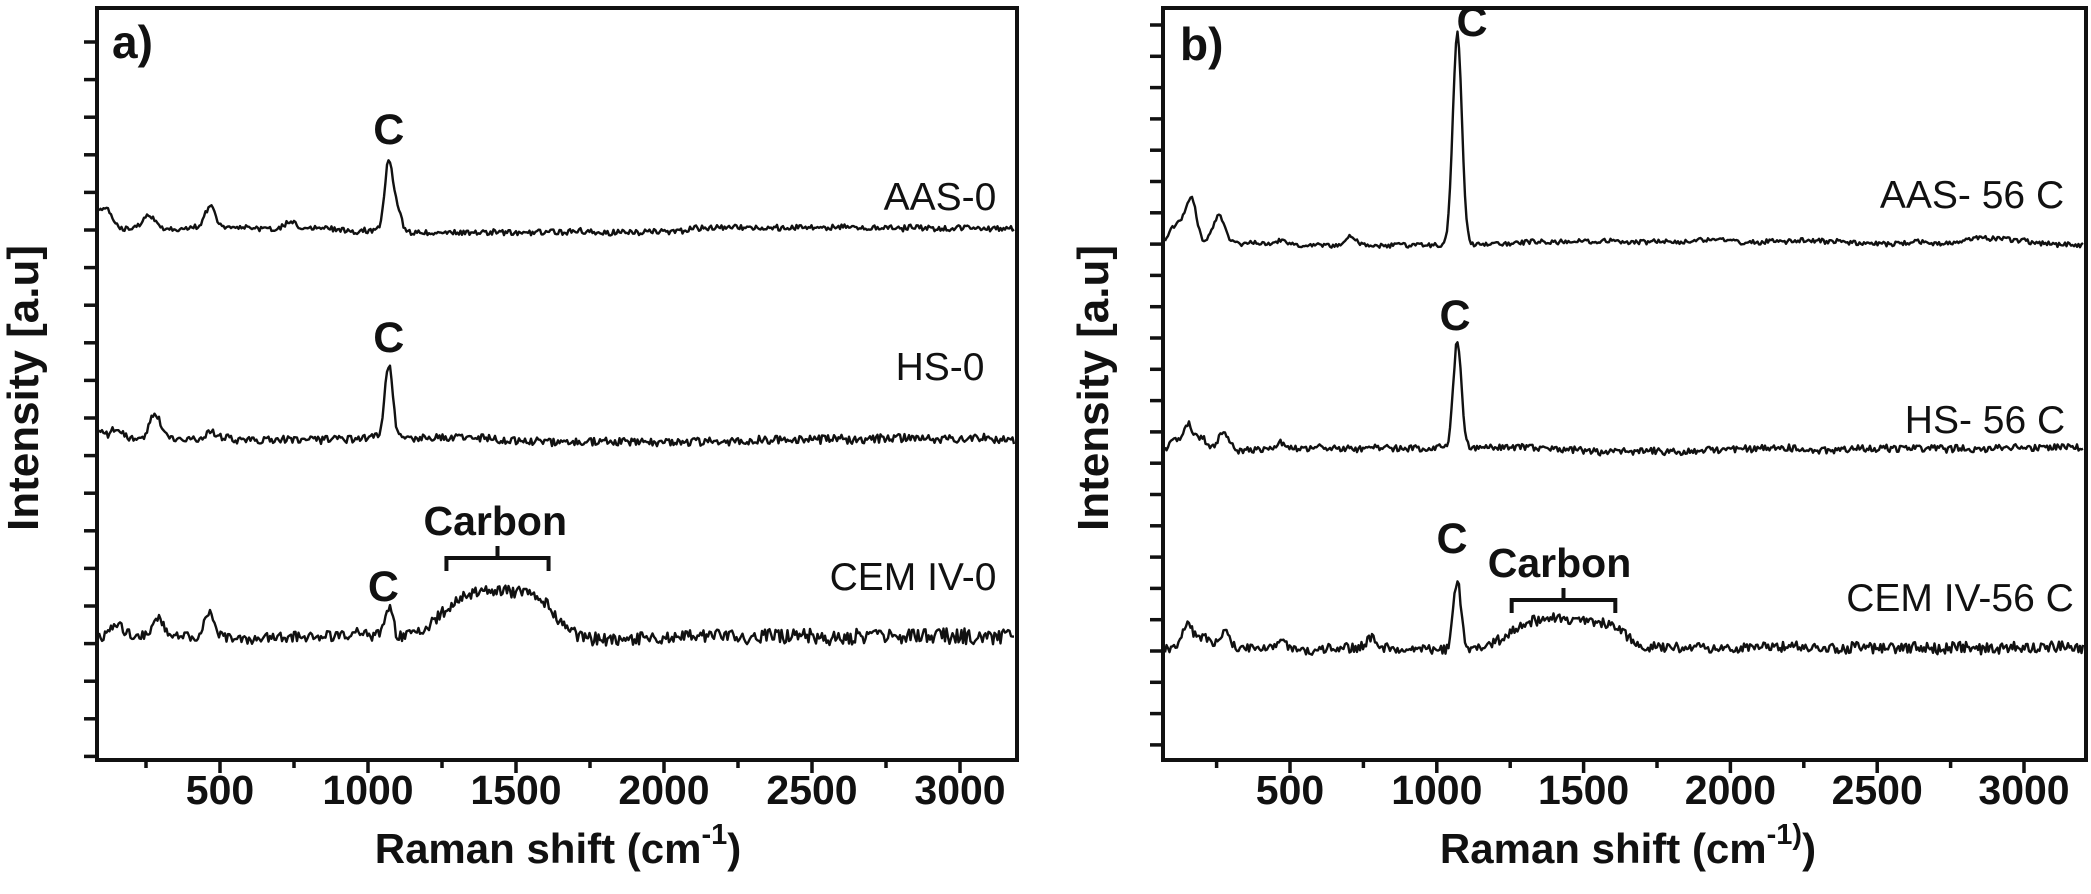 The image size is (2091, 894). What do you see at coordinates (1623, 139) in the screenshot?
I see `spectrum-trace-aas-56-c` at bounding box center [1623, 139].